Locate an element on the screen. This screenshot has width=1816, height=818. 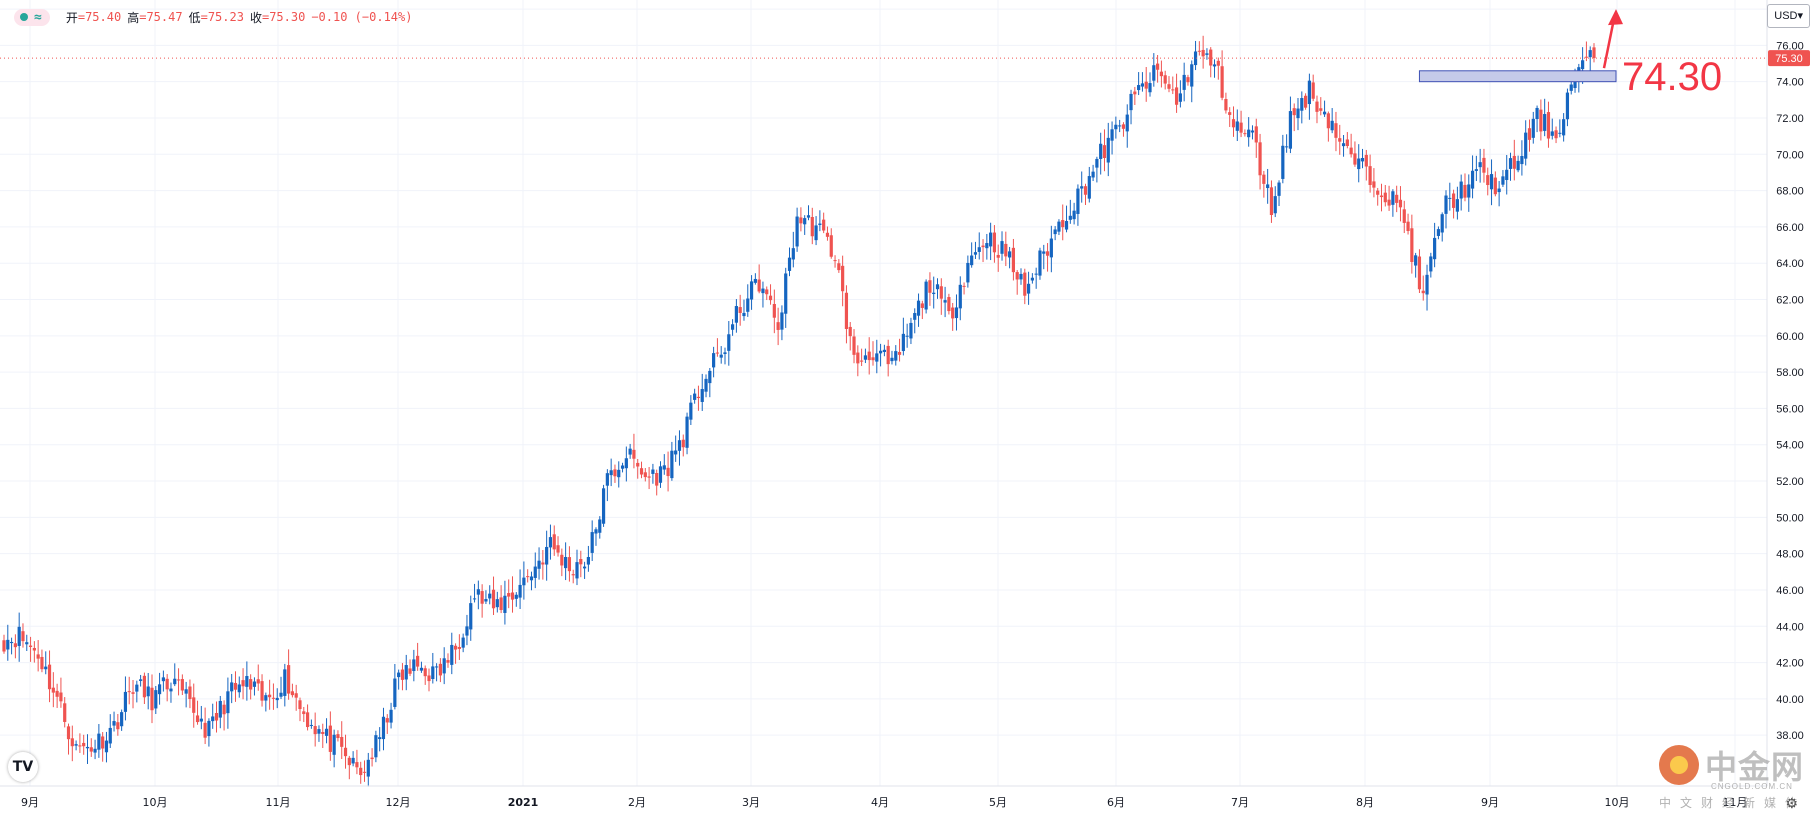
symbol-visibility-toggle: ≈ is located at coordinates (32, 17).